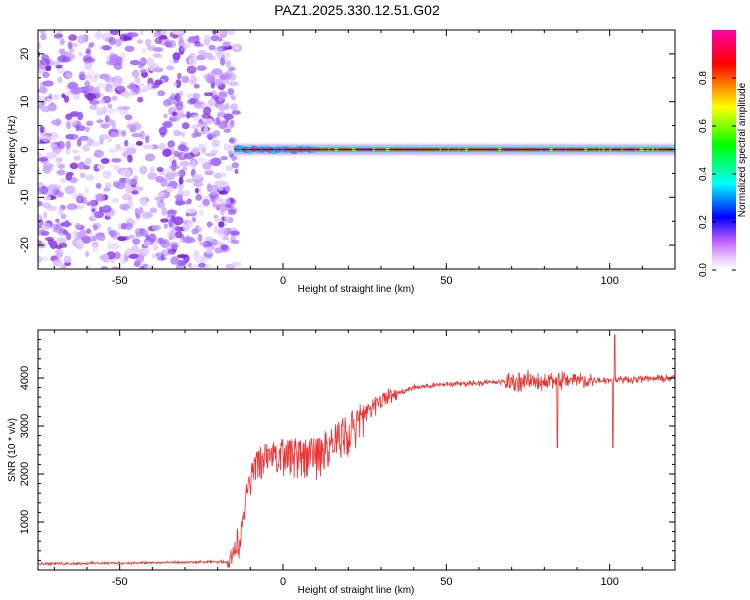 The image size is (750, 600). I want to click on colorbar-tick-label: 0.8, so click(703, 78).